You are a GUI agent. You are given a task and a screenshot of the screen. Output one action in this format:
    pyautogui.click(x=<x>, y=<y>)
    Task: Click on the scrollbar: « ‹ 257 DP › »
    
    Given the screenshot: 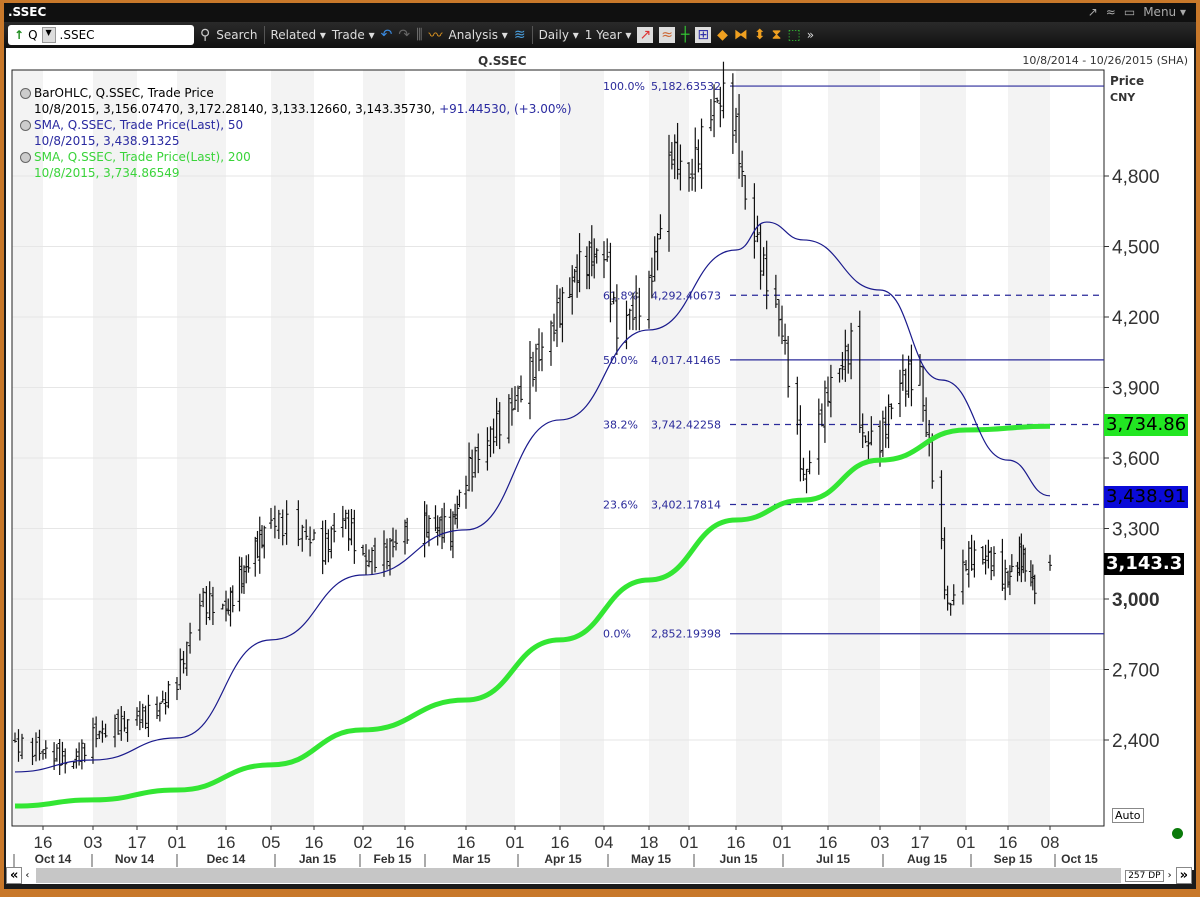 What is the action you would take?
    pyautogui.click(x=599, y=875)
    